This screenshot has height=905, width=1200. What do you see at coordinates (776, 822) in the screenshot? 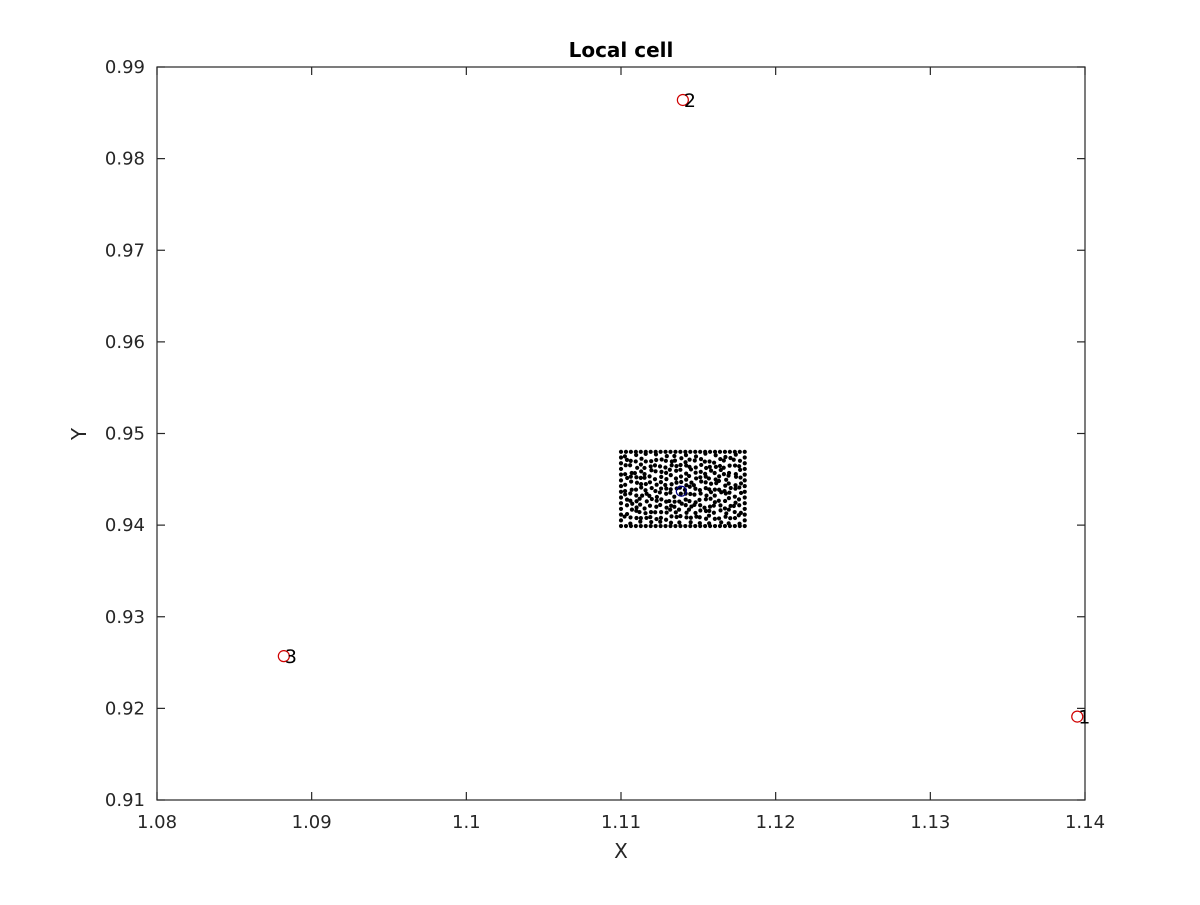
I see `x-tick-label: 1.12` at bounding box center [776, 822].